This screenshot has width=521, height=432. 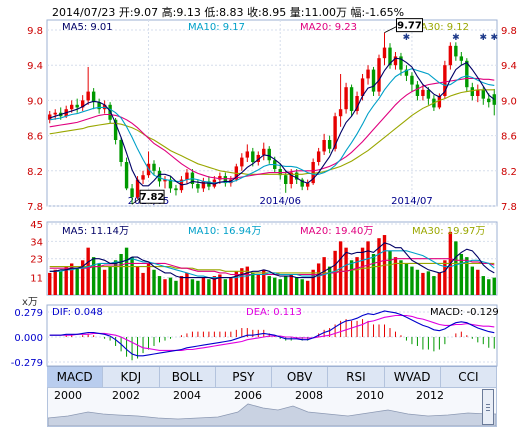 What do you see at coordinates (35, 137) in the screenshot?
I see `price-axis-tick-left: 8.6` at bounding box center [35, 137].